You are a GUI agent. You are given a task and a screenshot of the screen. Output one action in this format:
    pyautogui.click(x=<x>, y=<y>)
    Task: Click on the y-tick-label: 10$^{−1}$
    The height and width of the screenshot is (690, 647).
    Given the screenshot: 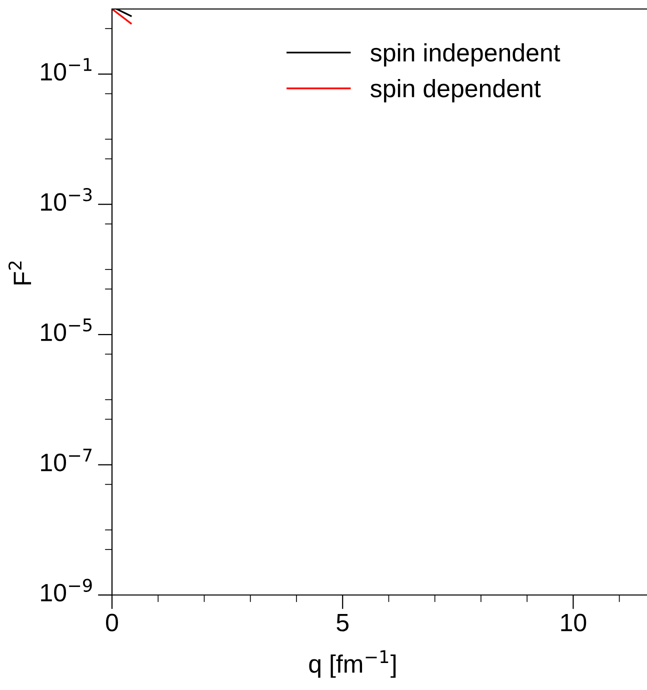 What is the action you would take?
    pyautogui.click(x=66, y=69)
    